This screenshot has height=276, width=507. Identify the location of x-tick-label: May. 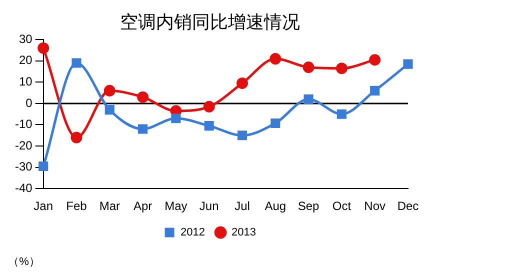
(176, 206).